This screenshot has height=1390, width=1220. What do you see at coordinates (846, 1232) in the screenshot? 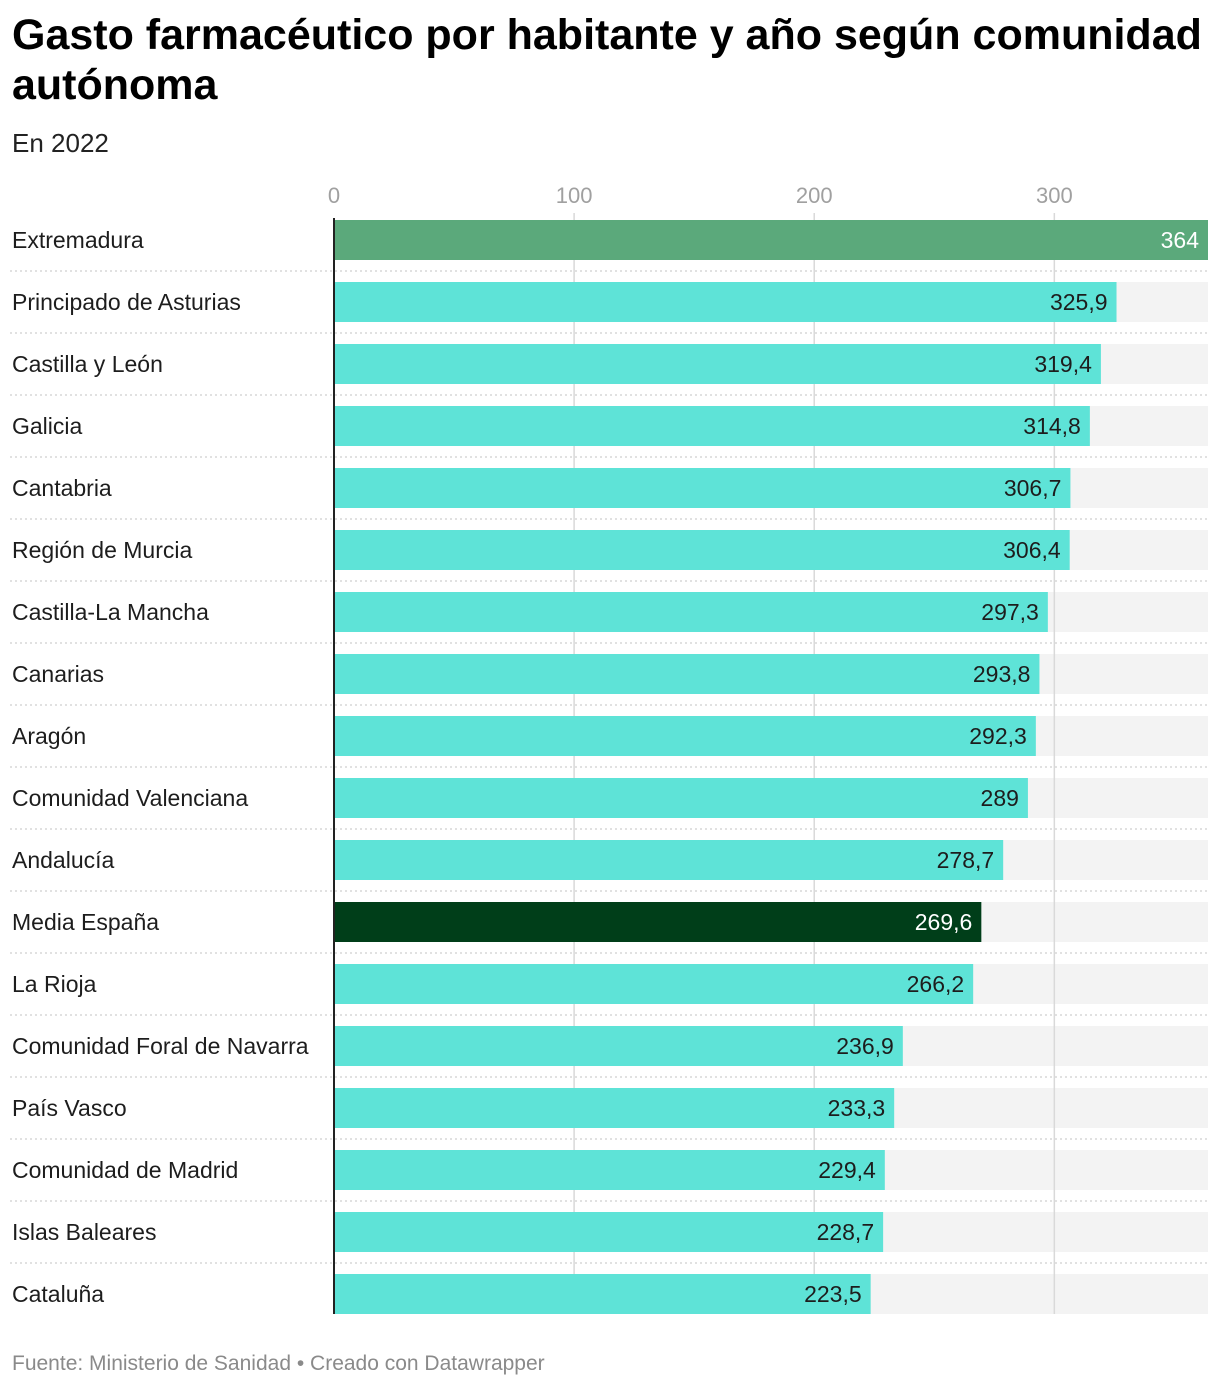
I see `bar-value-label: 228,7` at bounding box center [846, 1232].